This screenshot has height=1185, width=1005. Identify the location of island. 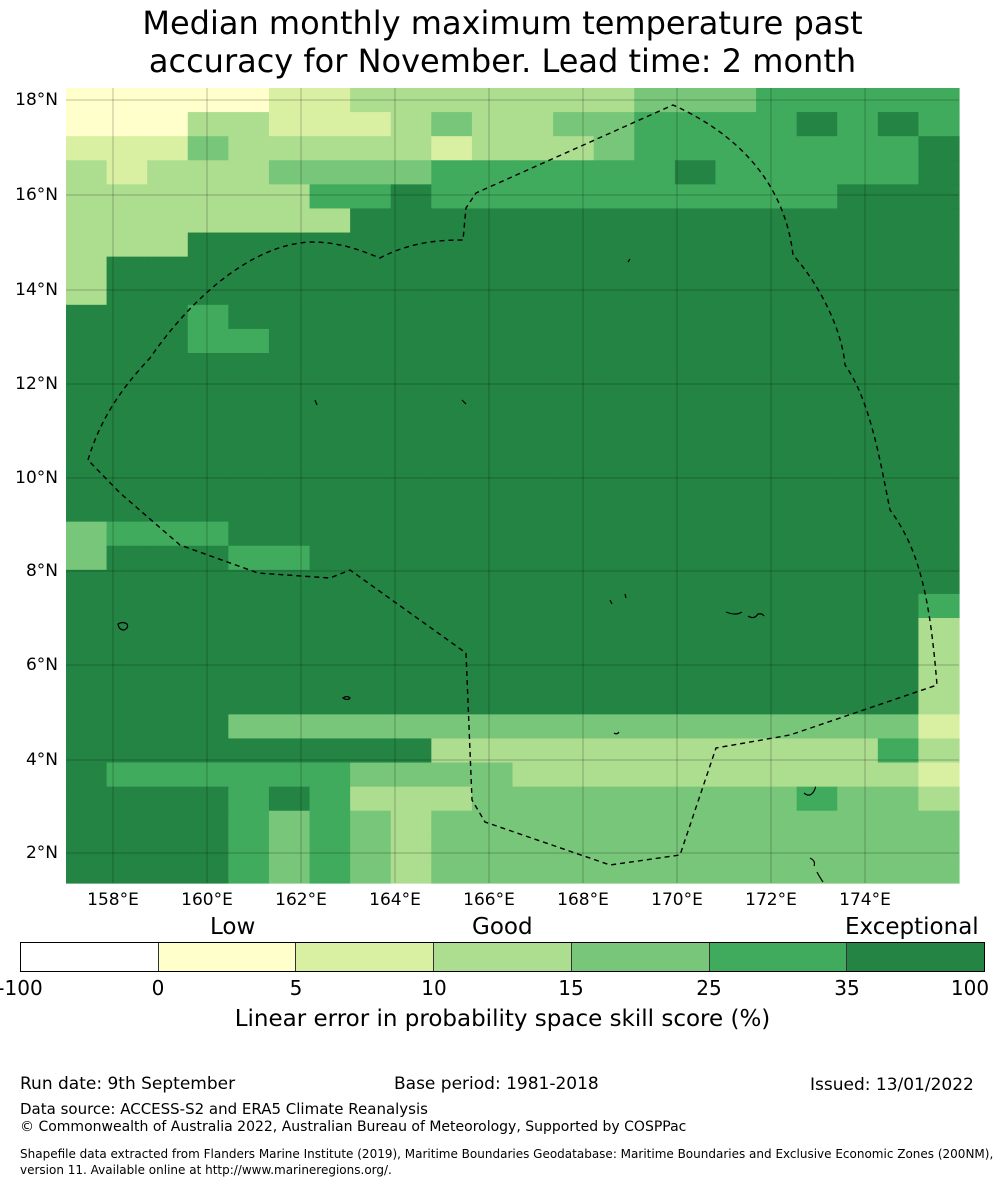
(472, 332).